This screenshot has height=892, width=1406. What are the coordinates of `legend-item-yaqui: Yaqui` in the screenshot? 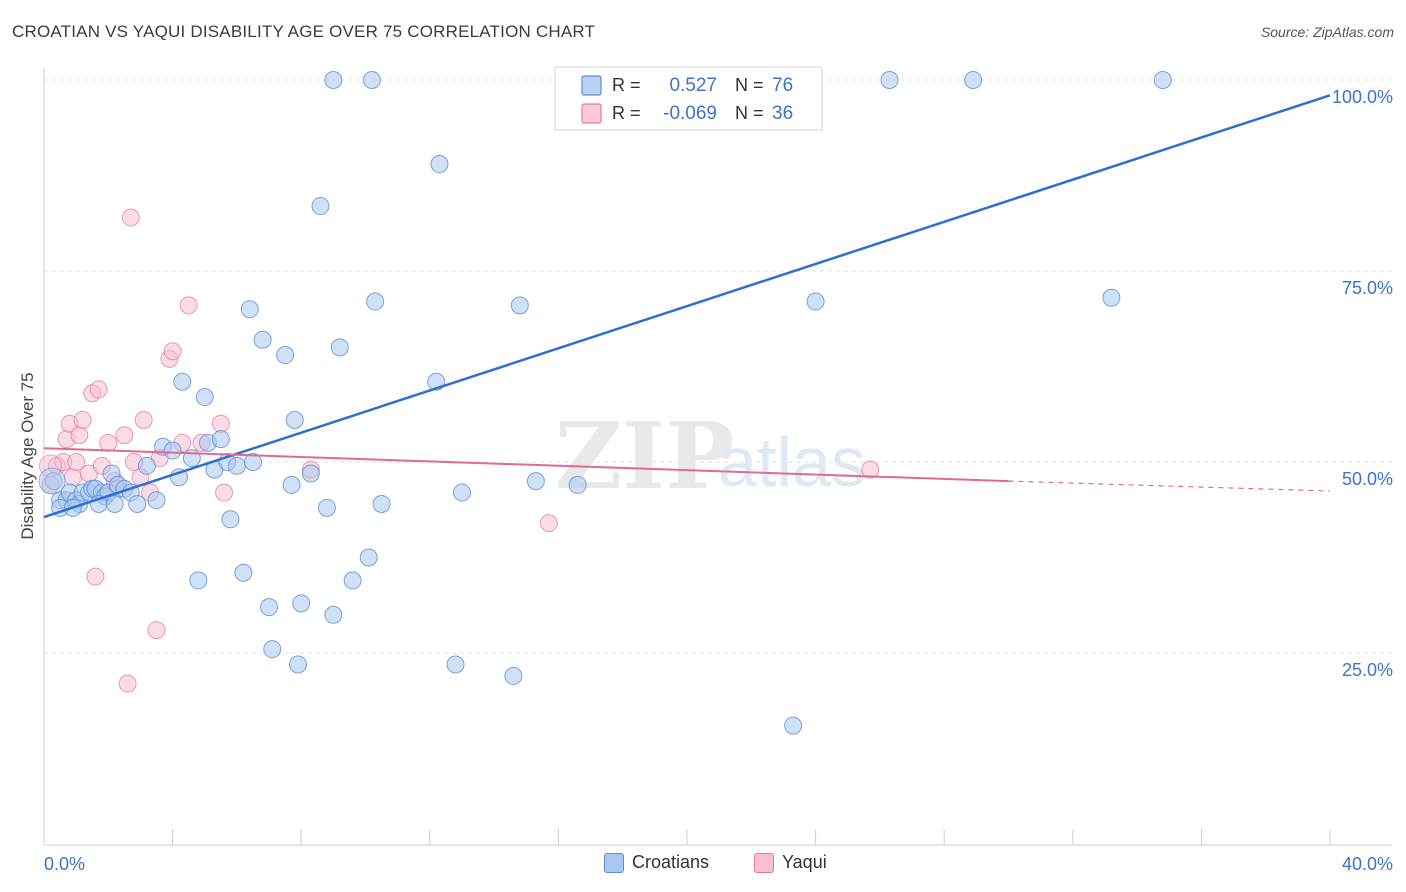 It's located at (790, 862).